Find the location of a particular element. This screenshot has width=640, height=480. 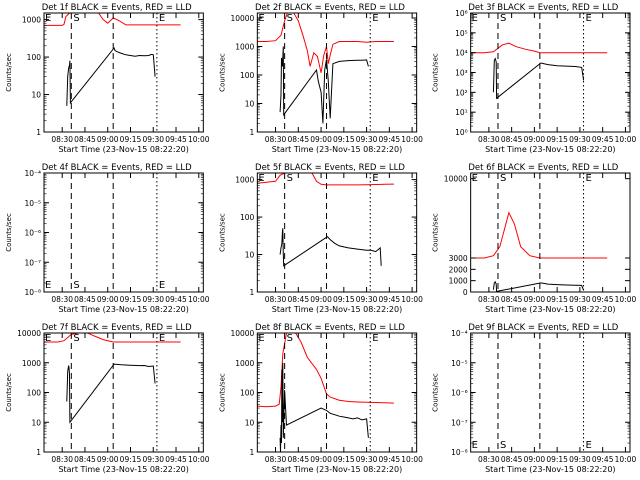

y-tick-label: 3000 is located at coordinates (458, 258).